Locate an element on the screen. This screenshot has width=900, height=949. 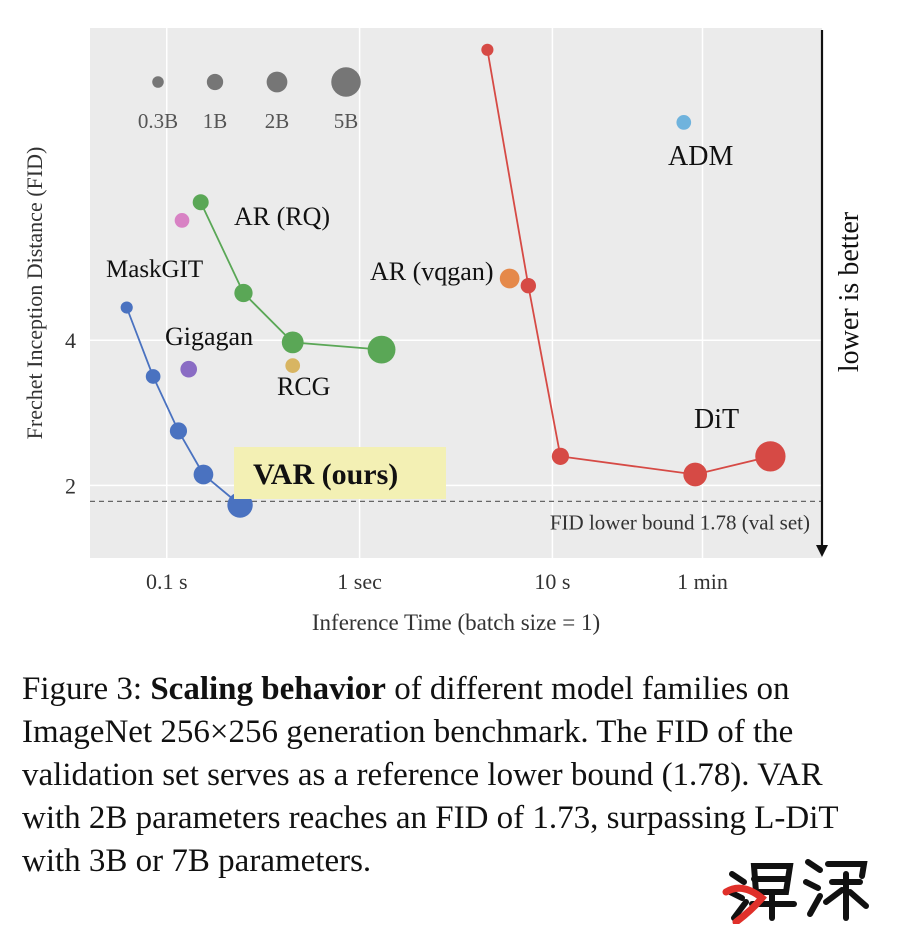
caption-bold-text: Scaling behavior is located at coordinates (268, 689).